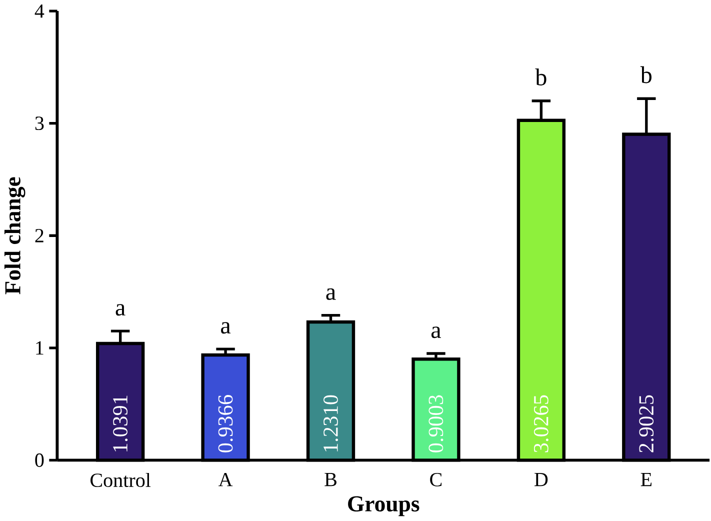  Describe the element at coordinates (40, 348) in the screenshot. I see `y-tick-label: 1` at that location.